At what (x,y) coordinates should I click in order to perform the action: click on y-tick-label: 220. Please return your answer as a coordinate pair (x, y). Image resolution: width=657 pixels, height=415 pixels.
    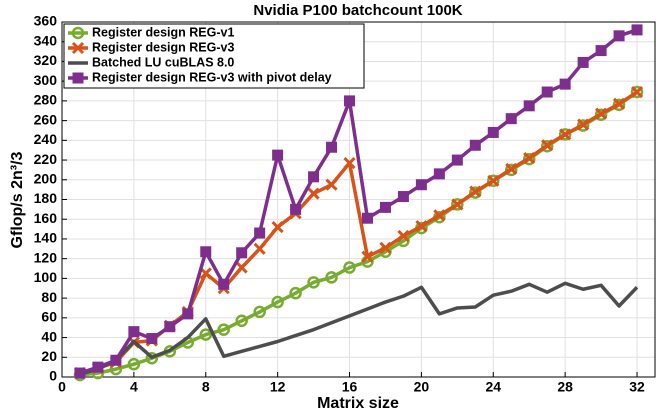
    Looking at the image, I should click on (46, 159).